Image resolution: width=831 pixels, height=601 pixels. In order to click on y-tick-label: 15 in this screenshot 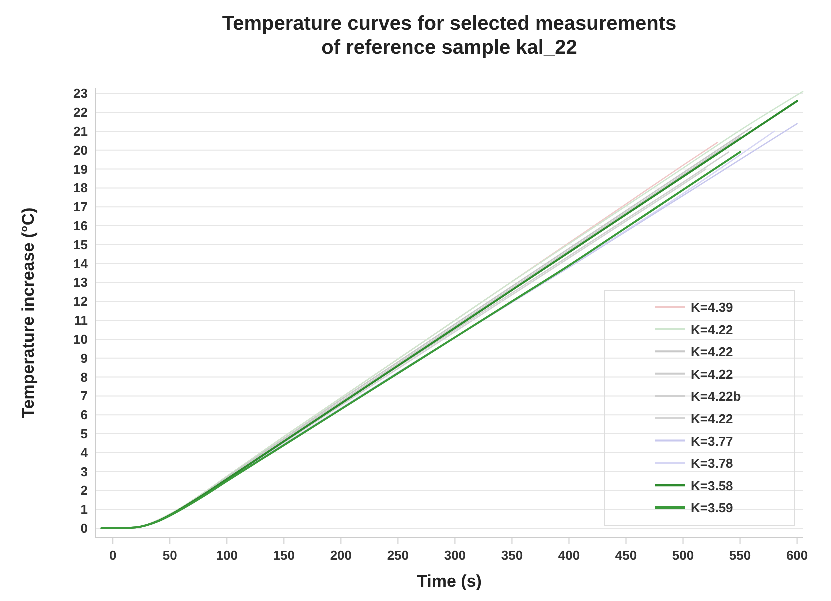, I will do `click(81, 244)`.